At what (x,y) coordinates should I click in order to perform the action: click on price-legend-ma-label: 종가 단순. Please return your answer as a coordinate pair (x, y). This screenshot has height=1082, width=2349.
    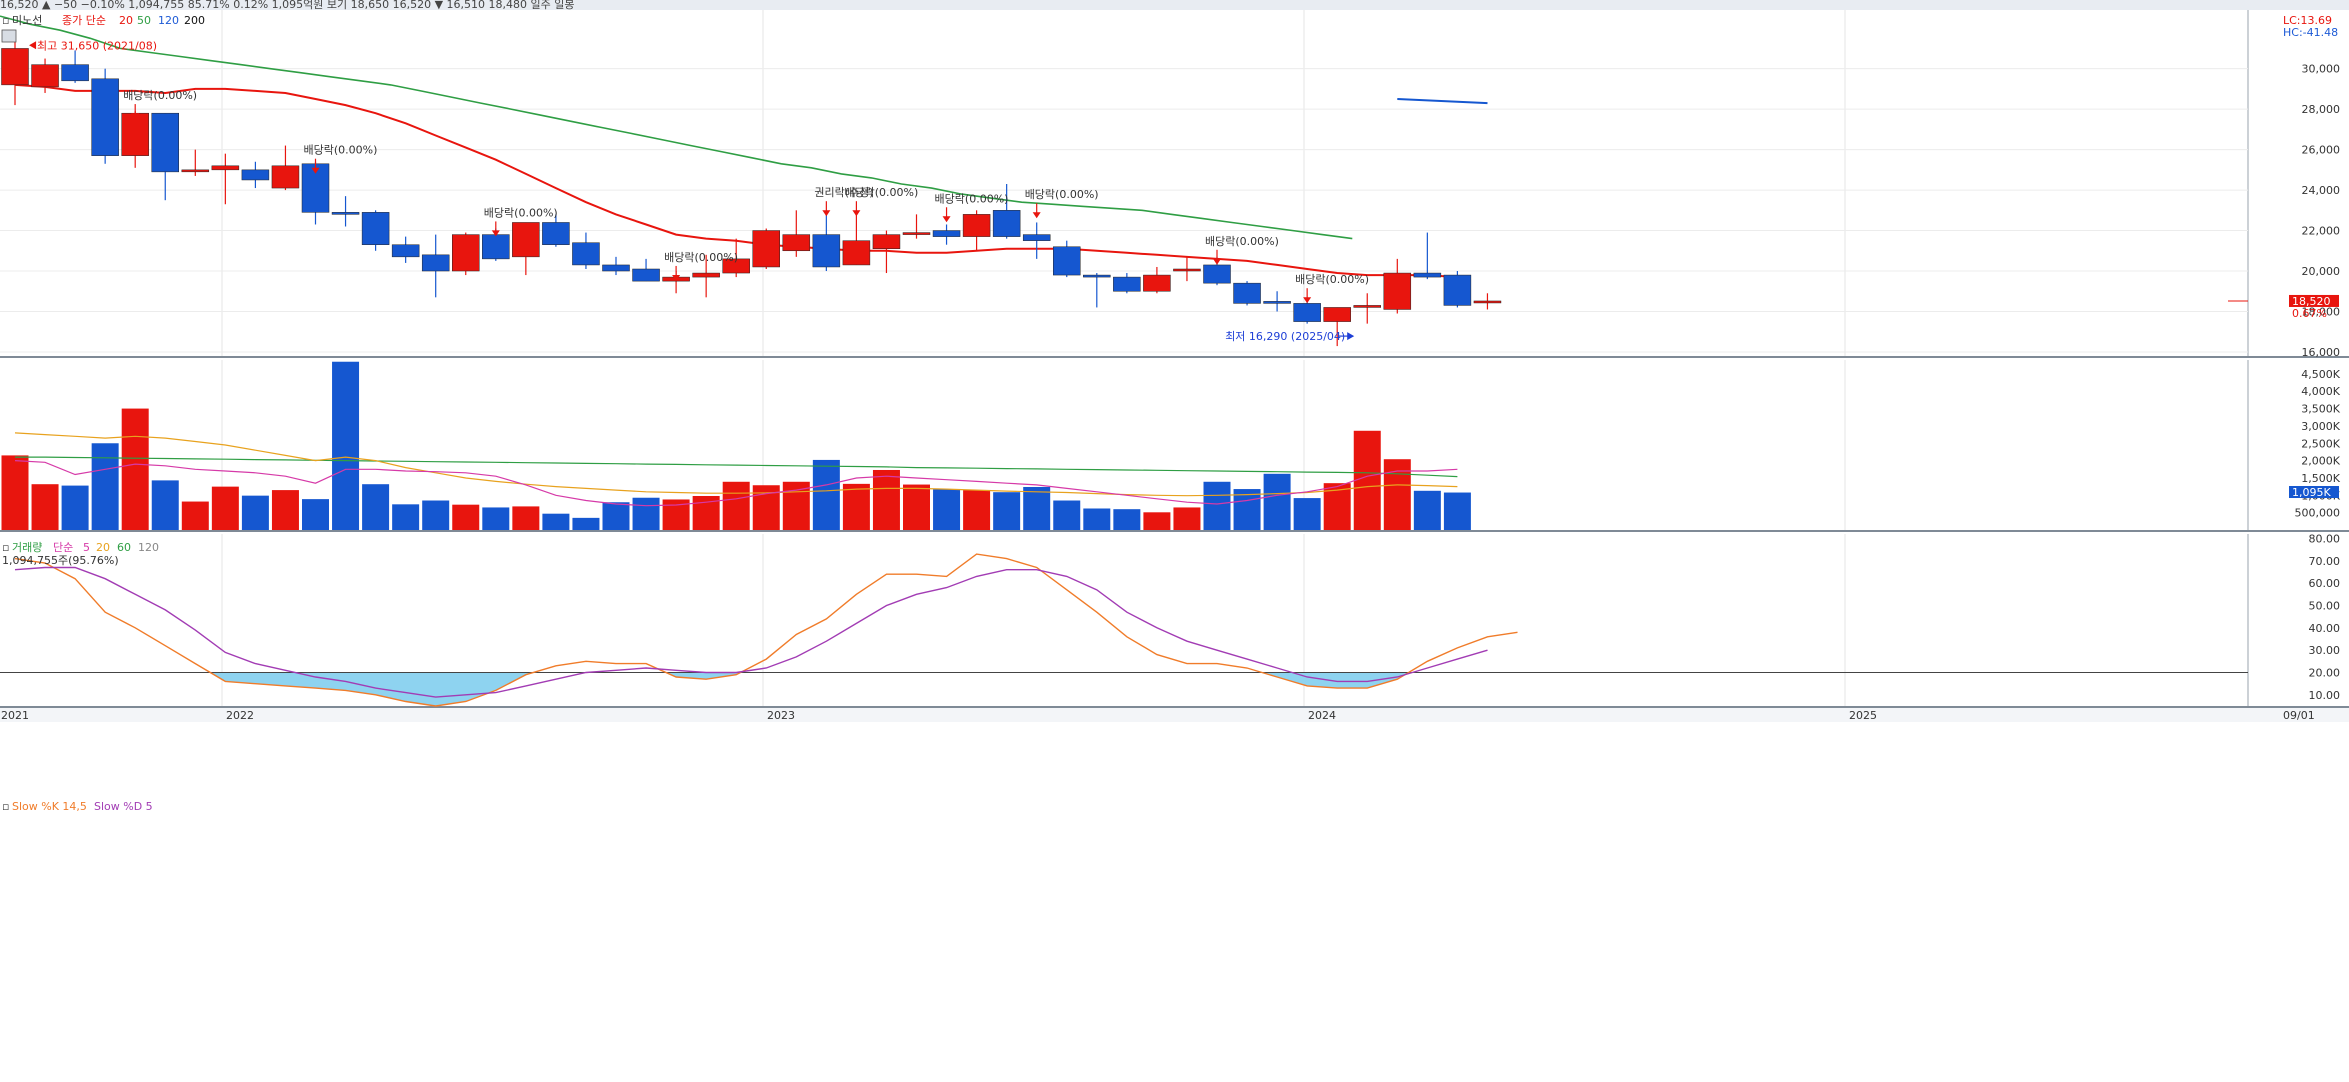
    Looking at the image, I should click on (84, 20).